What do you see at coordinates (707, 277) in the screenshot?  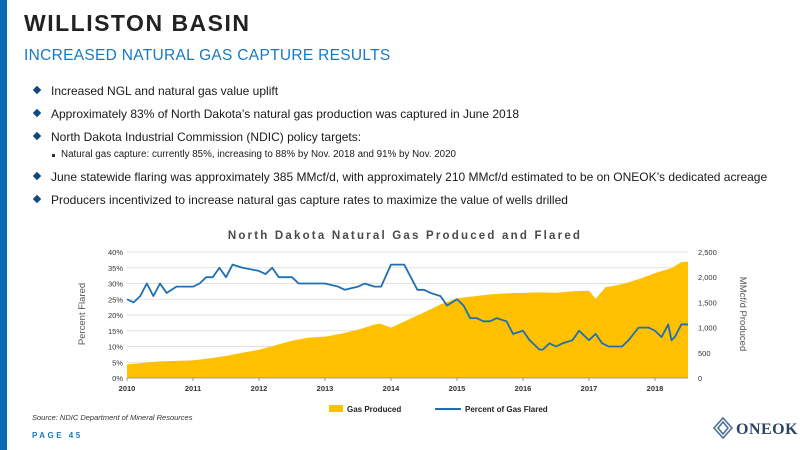 I see `y-right-tick-label: 2,000` at bounding box center [707, 277].